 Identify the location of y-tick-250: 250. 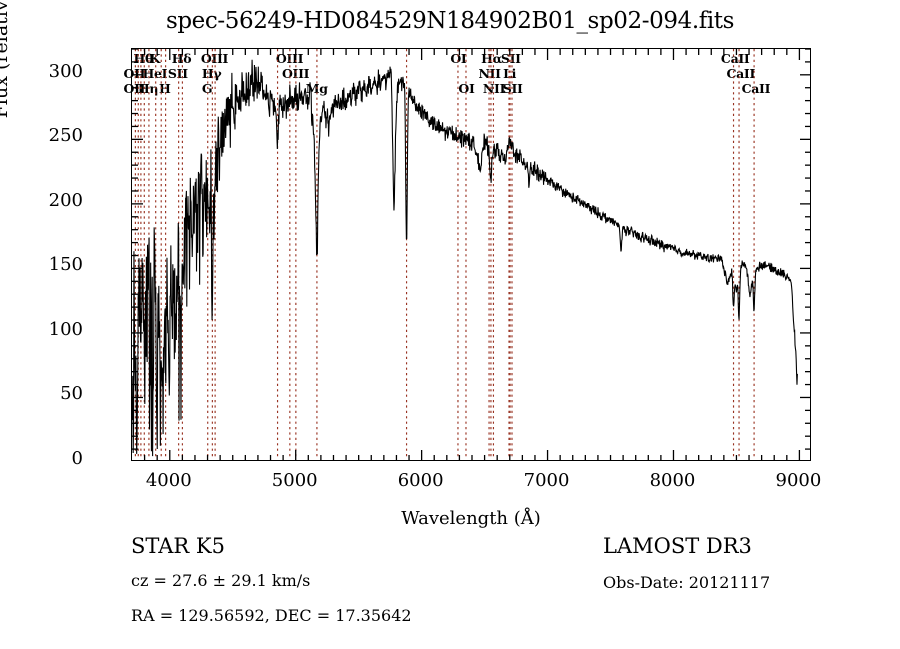
(65, 136).